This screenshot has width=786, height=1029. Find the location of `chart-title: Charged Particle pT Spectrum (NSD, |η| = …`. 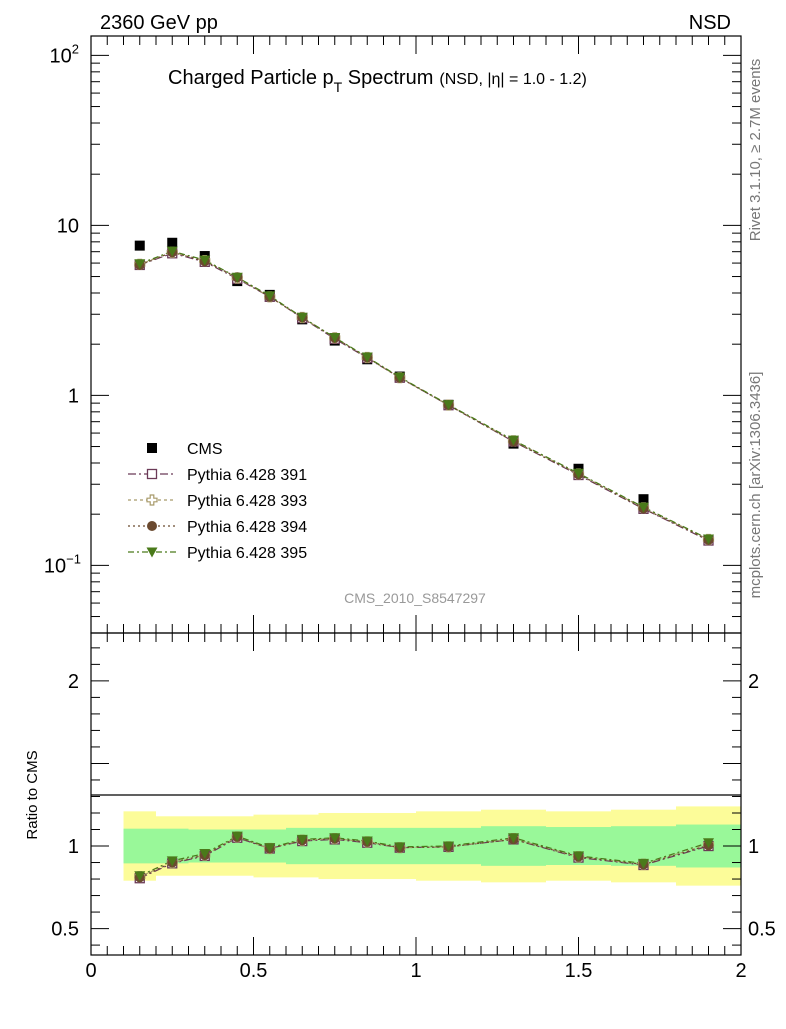

chart-title: Charged Particle pT Spectrum (NSD, |η| = … is located at coordinates (377, 81).